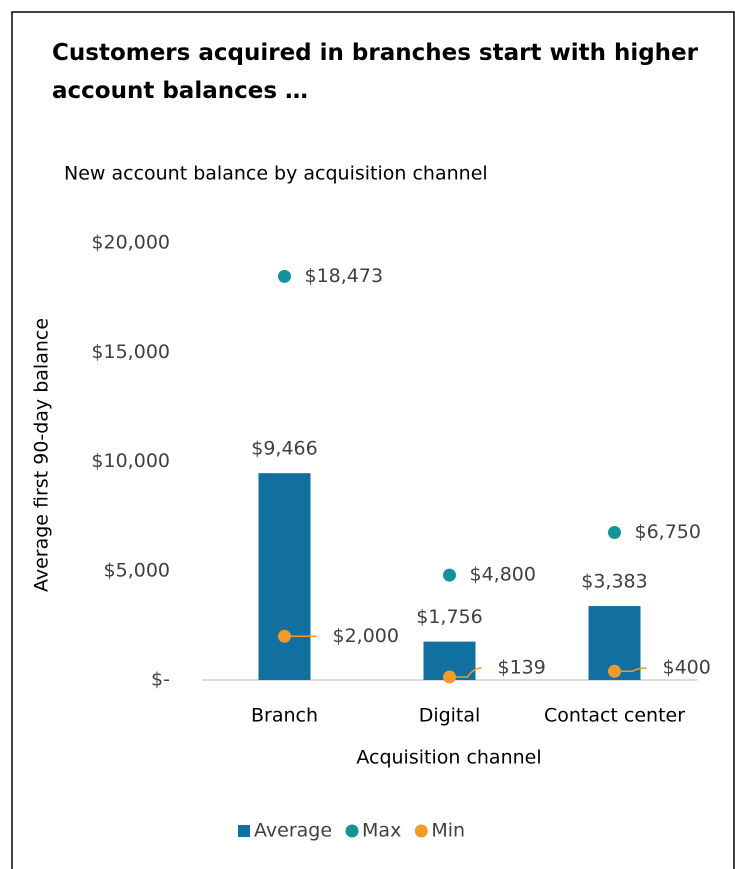  I want to click on y-tick-label: $10,000, so click(130, 461).